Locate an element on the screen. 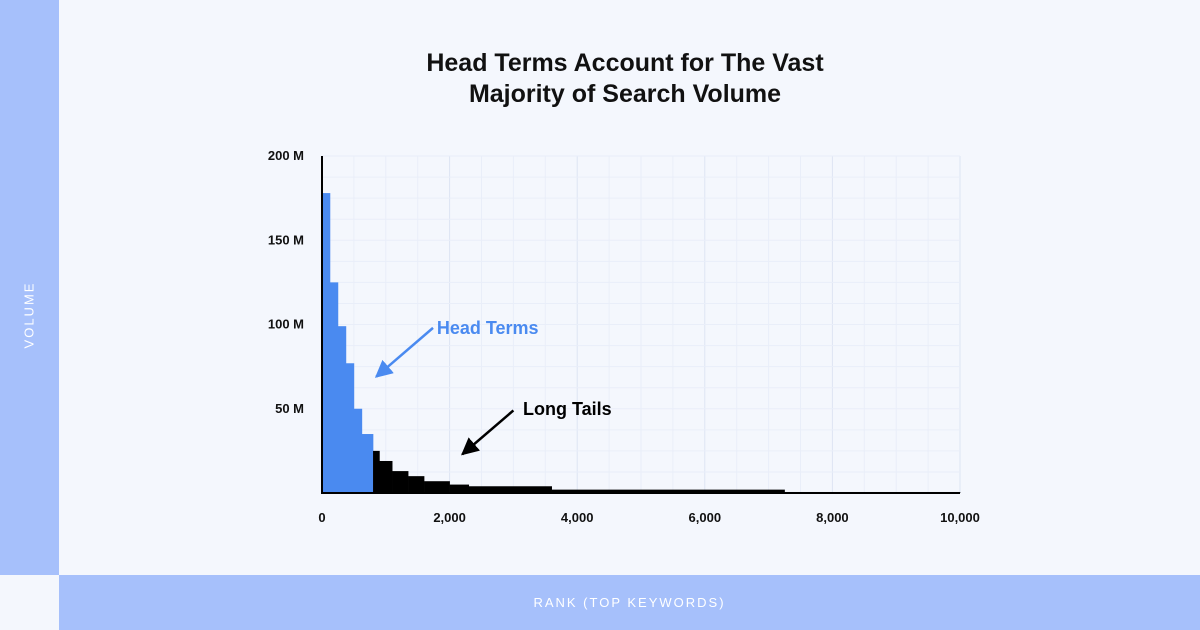 This screenshot has width=1200, height=630. y-tick-label: 150 M is located at coordinates (286, 239).